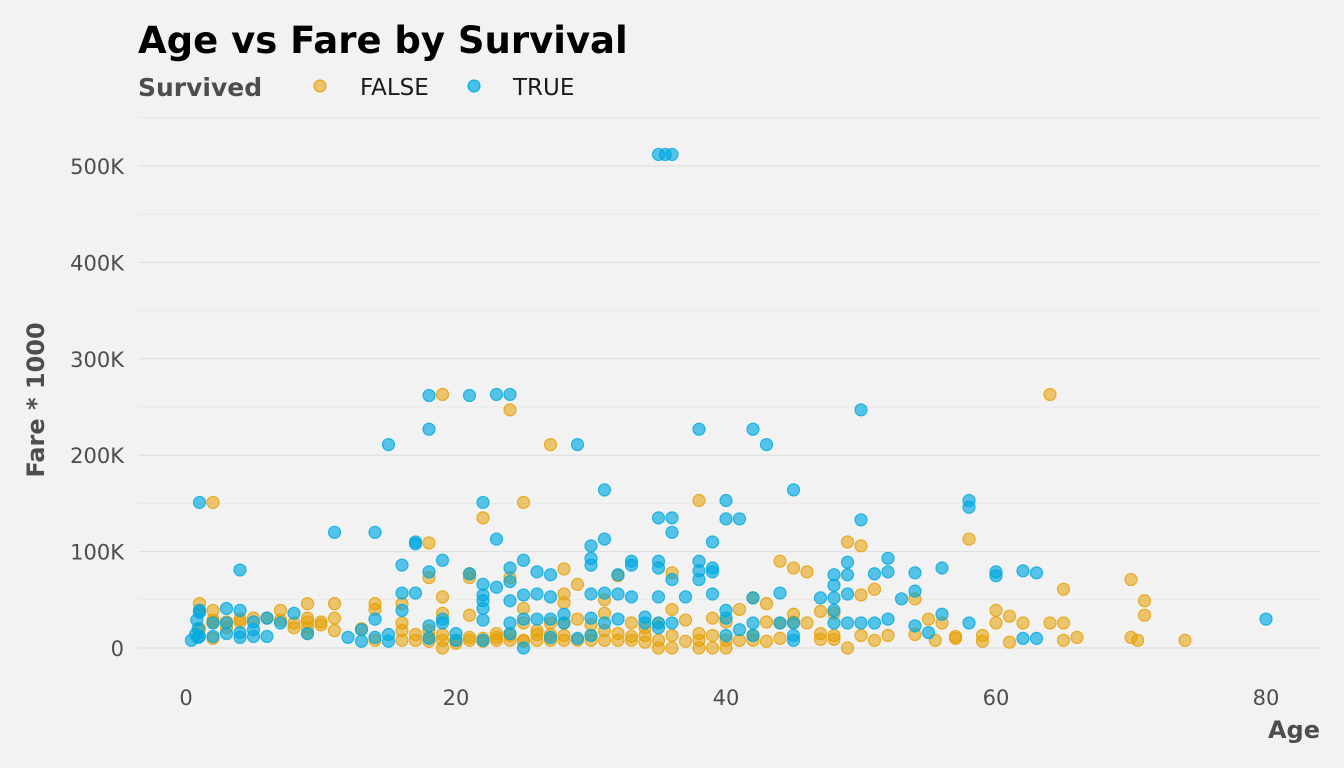 The width and height of the screenshot is (1344, 768). What do you see at coordinates (474, 86) in the screenshot?
I see `legend-marker-true` at bounding box center [474, 86].